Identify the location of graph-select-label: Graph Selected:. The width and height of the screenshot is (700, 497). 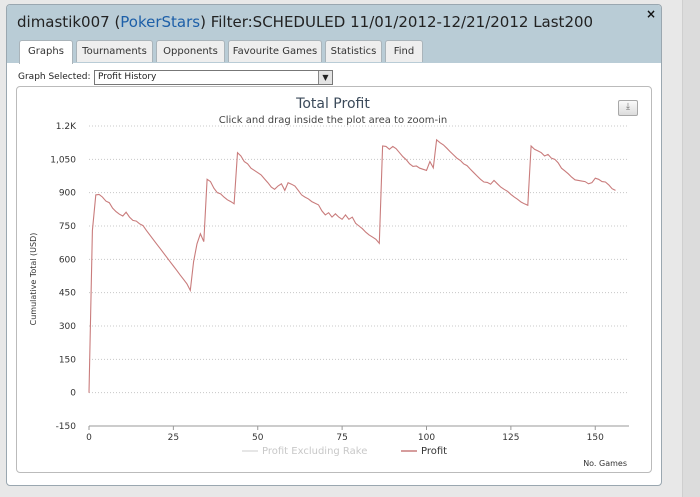
(54, 77).